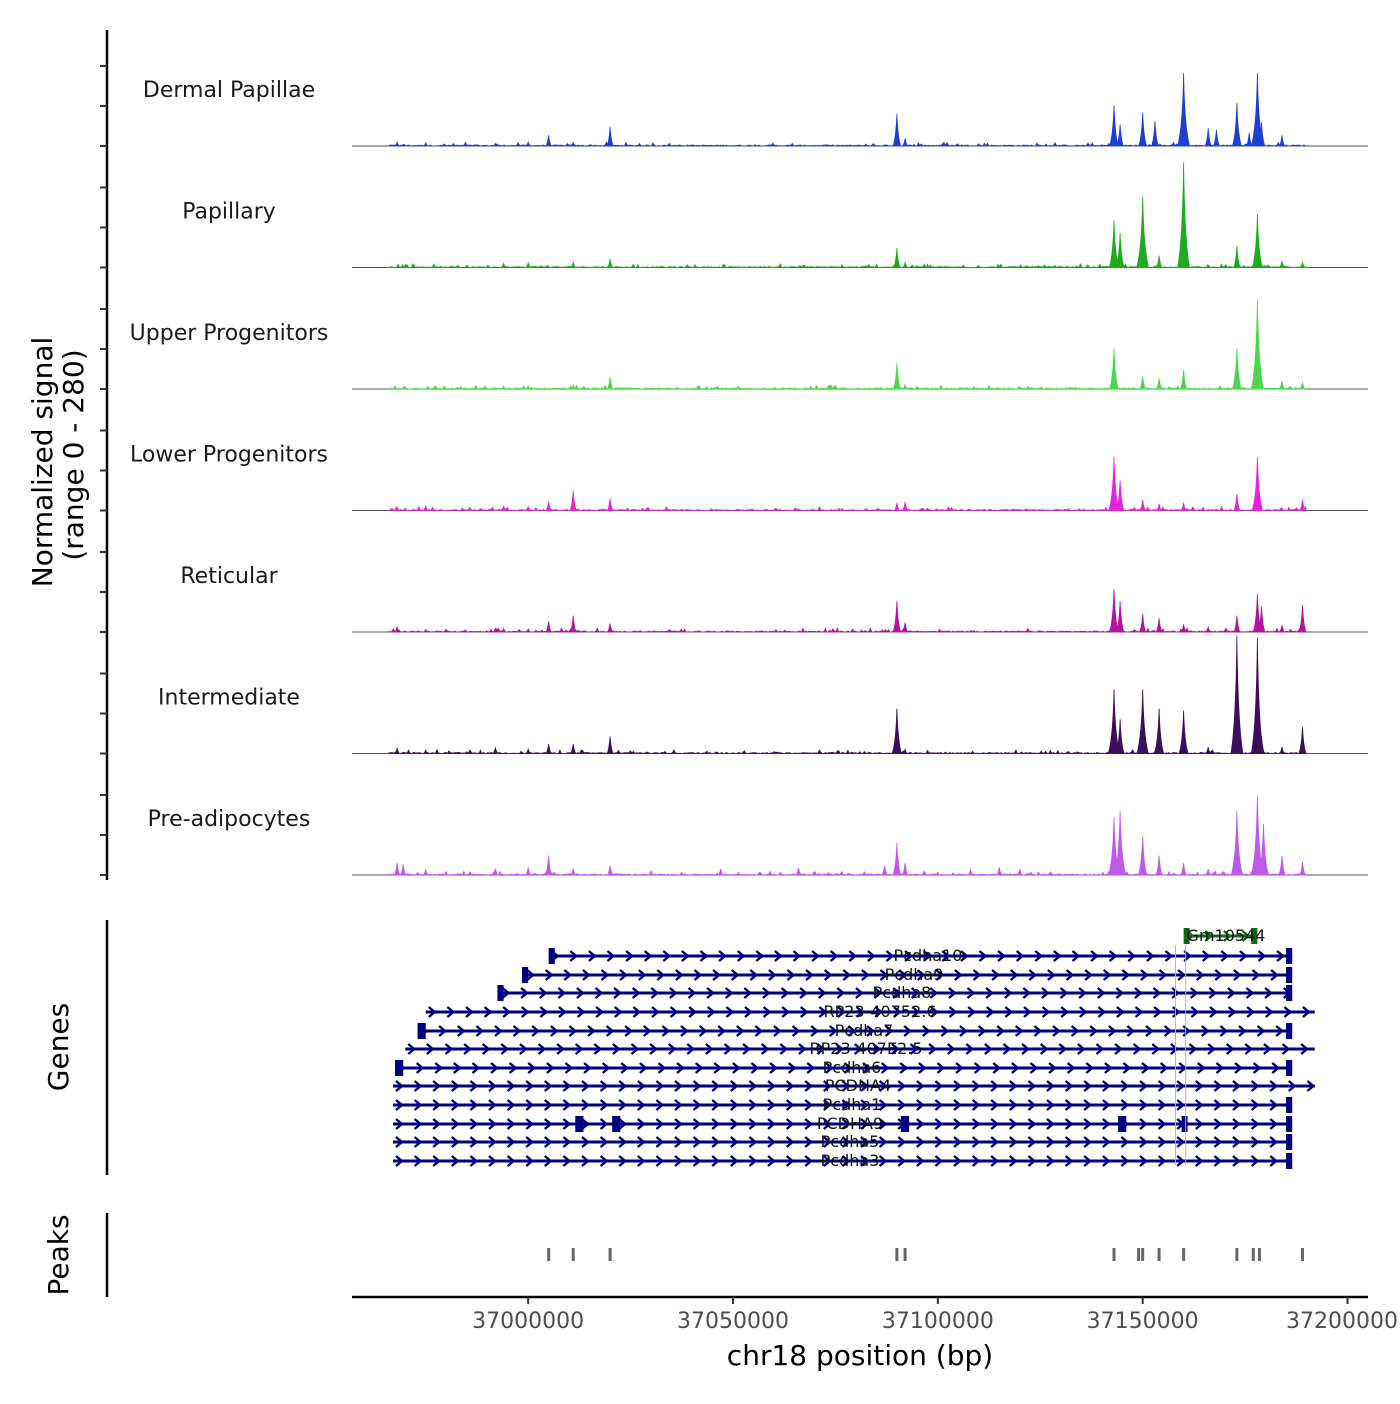 The height and width of the screenshot is (1404, 1400). I want to click on track-dermal-papillae: Dermal Papillae, so click(755, 110).